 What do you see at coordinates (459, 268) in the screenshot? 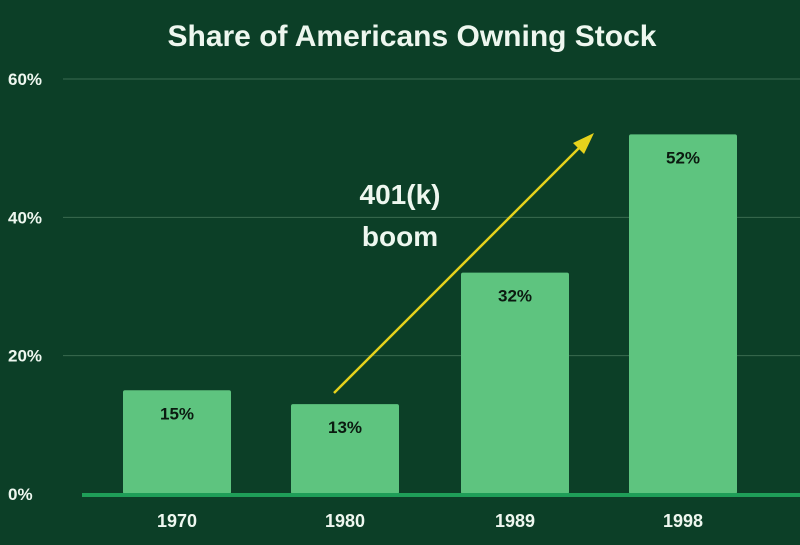
I see `arrow-line` at bounding box center [459, 268].